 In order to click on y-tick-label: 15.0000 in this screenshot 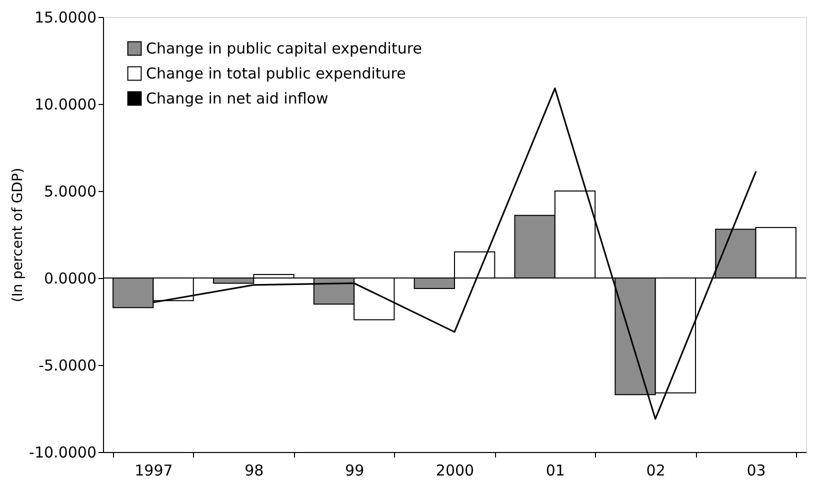, I will do `click(65, 17)`.